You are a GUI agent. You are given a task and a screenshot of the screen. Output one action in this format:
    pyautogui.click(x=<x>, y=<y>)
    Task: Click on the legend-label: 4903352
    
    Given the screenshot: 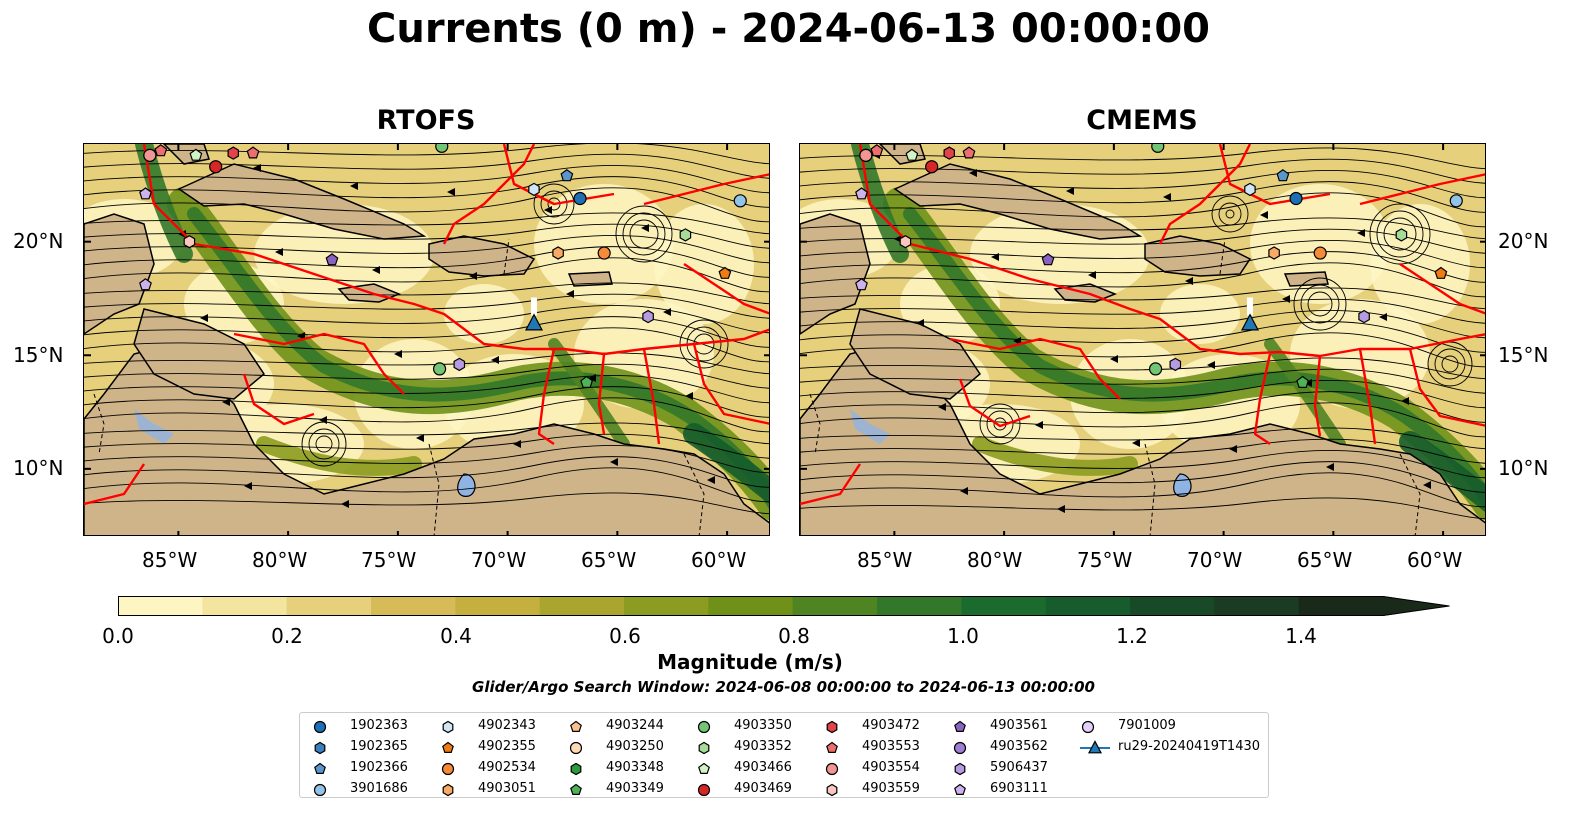 What is the action you would take?
    pyautogui.click(x=763, y=746)
    